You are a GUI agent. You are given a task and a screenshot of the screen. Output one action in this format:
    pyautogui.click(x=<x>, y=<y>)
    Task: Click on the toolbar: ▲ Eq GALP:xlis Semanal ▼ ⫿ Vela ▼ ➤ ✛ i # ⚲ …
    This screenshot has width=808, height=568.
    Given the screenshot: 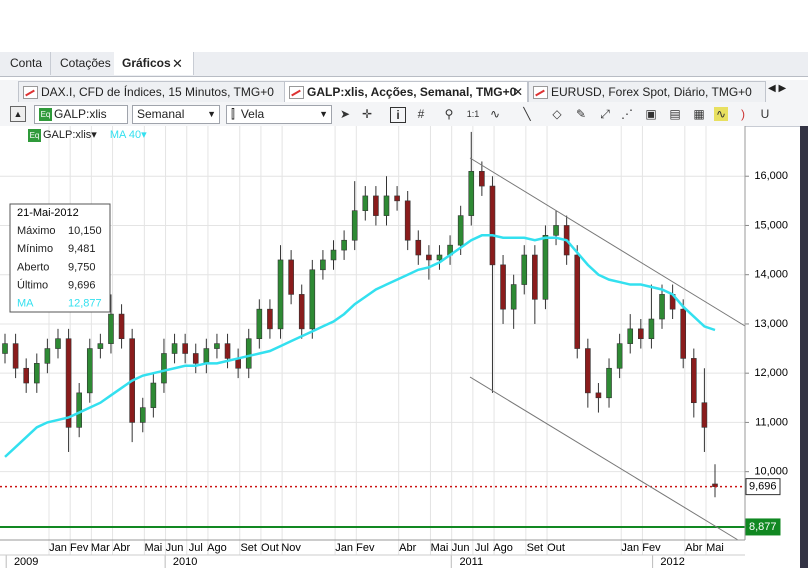 What is the action you would take?
    pyautogui.click(x=404, y=114)
    